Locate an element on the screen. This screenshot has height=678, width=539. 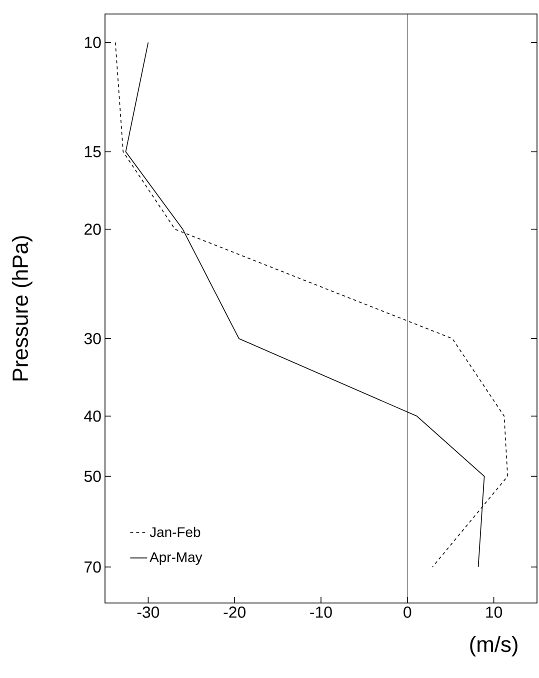
x-tick-label: 10 is located at coordinates (494, 612).